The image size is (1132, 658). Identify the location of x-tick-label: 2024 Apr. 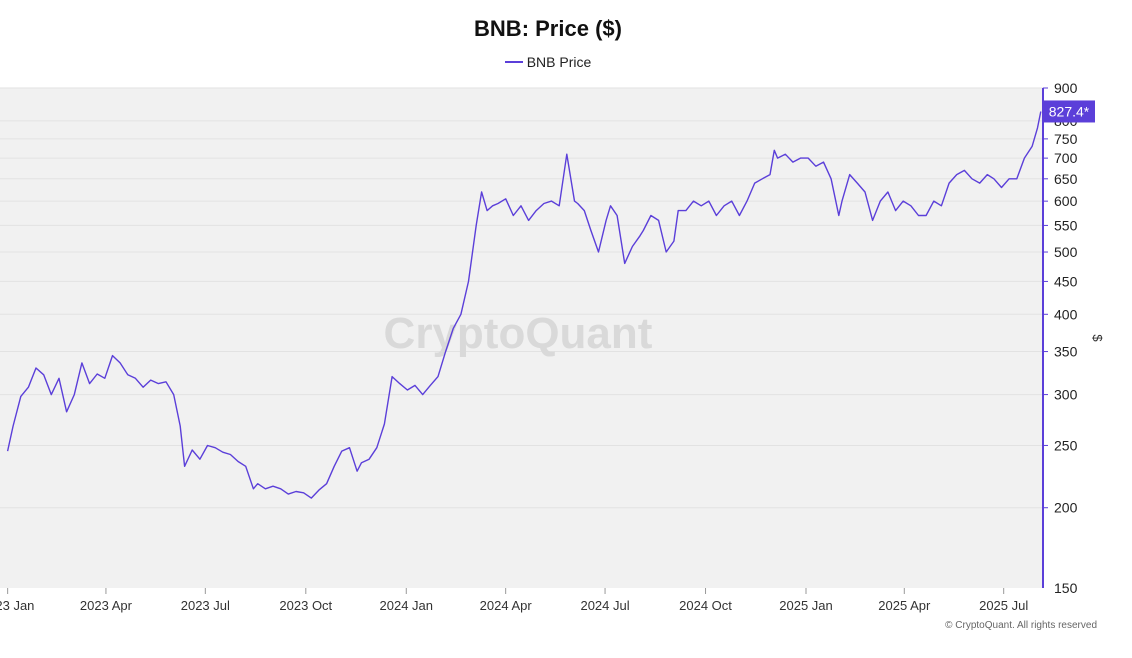
(506, 605).